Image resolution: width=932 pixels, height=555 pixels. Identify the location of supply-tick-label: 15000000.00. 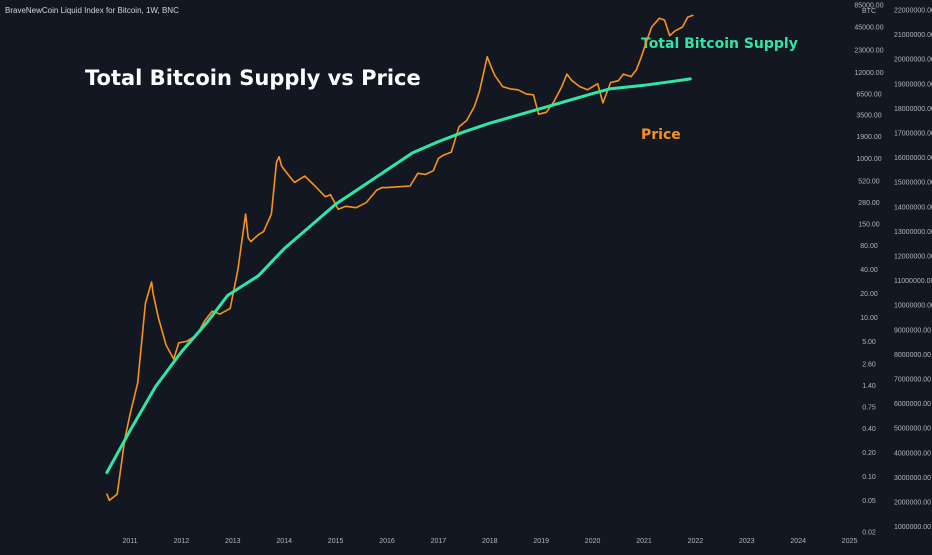
(913, 183).